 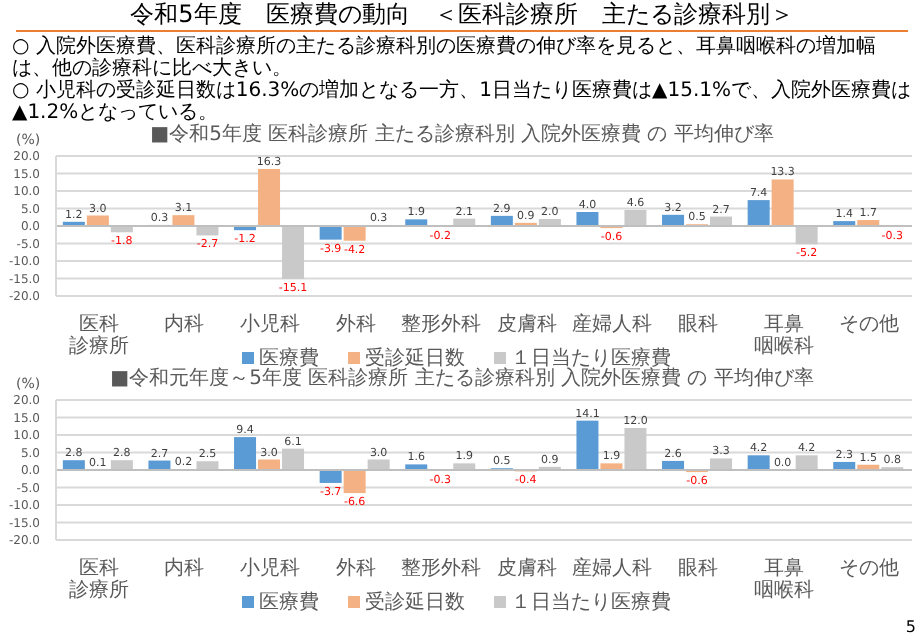 I want to click on chart-title: ■令和5年度 医科診療所 主たる診療科別 入院外医療費 の 平均伸び率, so click(x=462, y=135).